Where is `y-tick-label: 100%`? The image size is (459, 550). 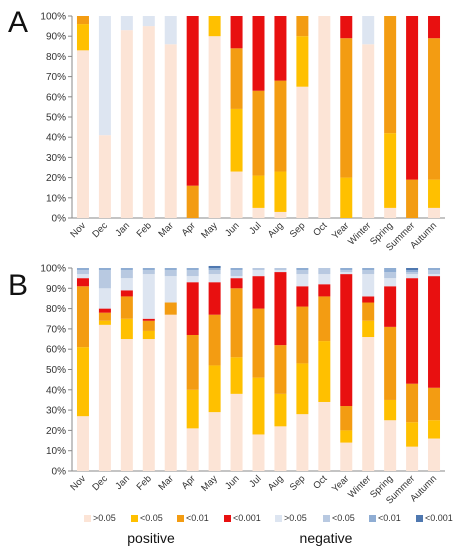
y-tick-label: 100% is located at coordinates (53, 17).